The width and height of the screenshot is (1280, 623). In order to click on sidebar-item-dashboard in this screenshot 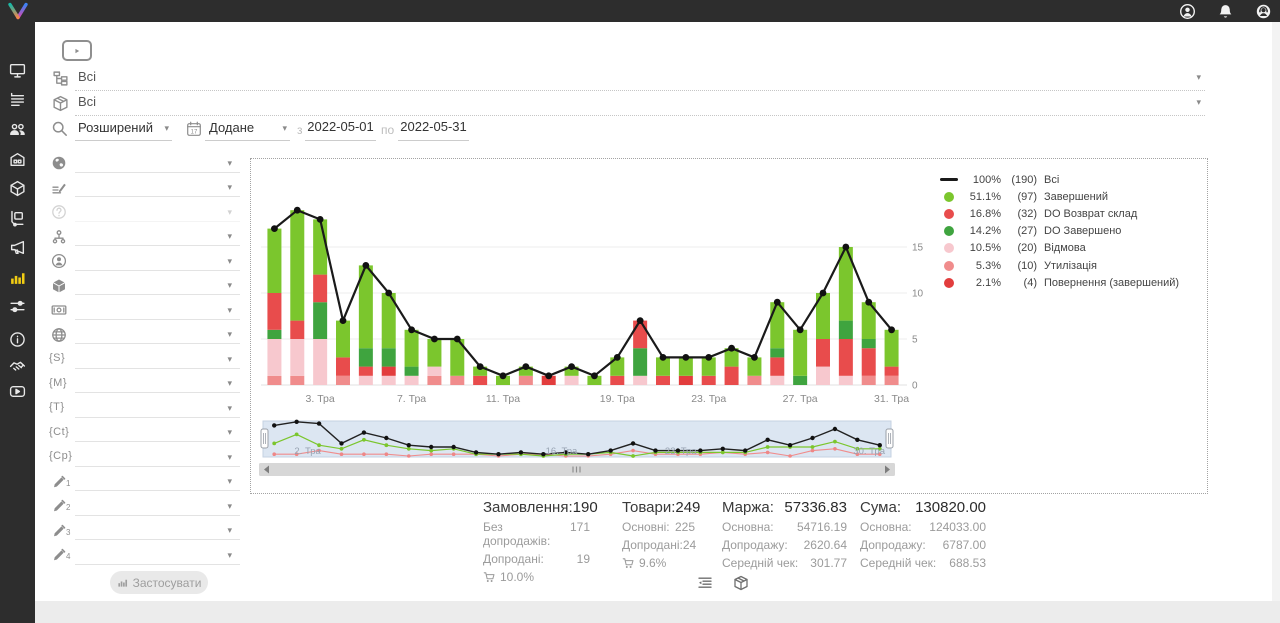, I will do `click(17, 70)`.